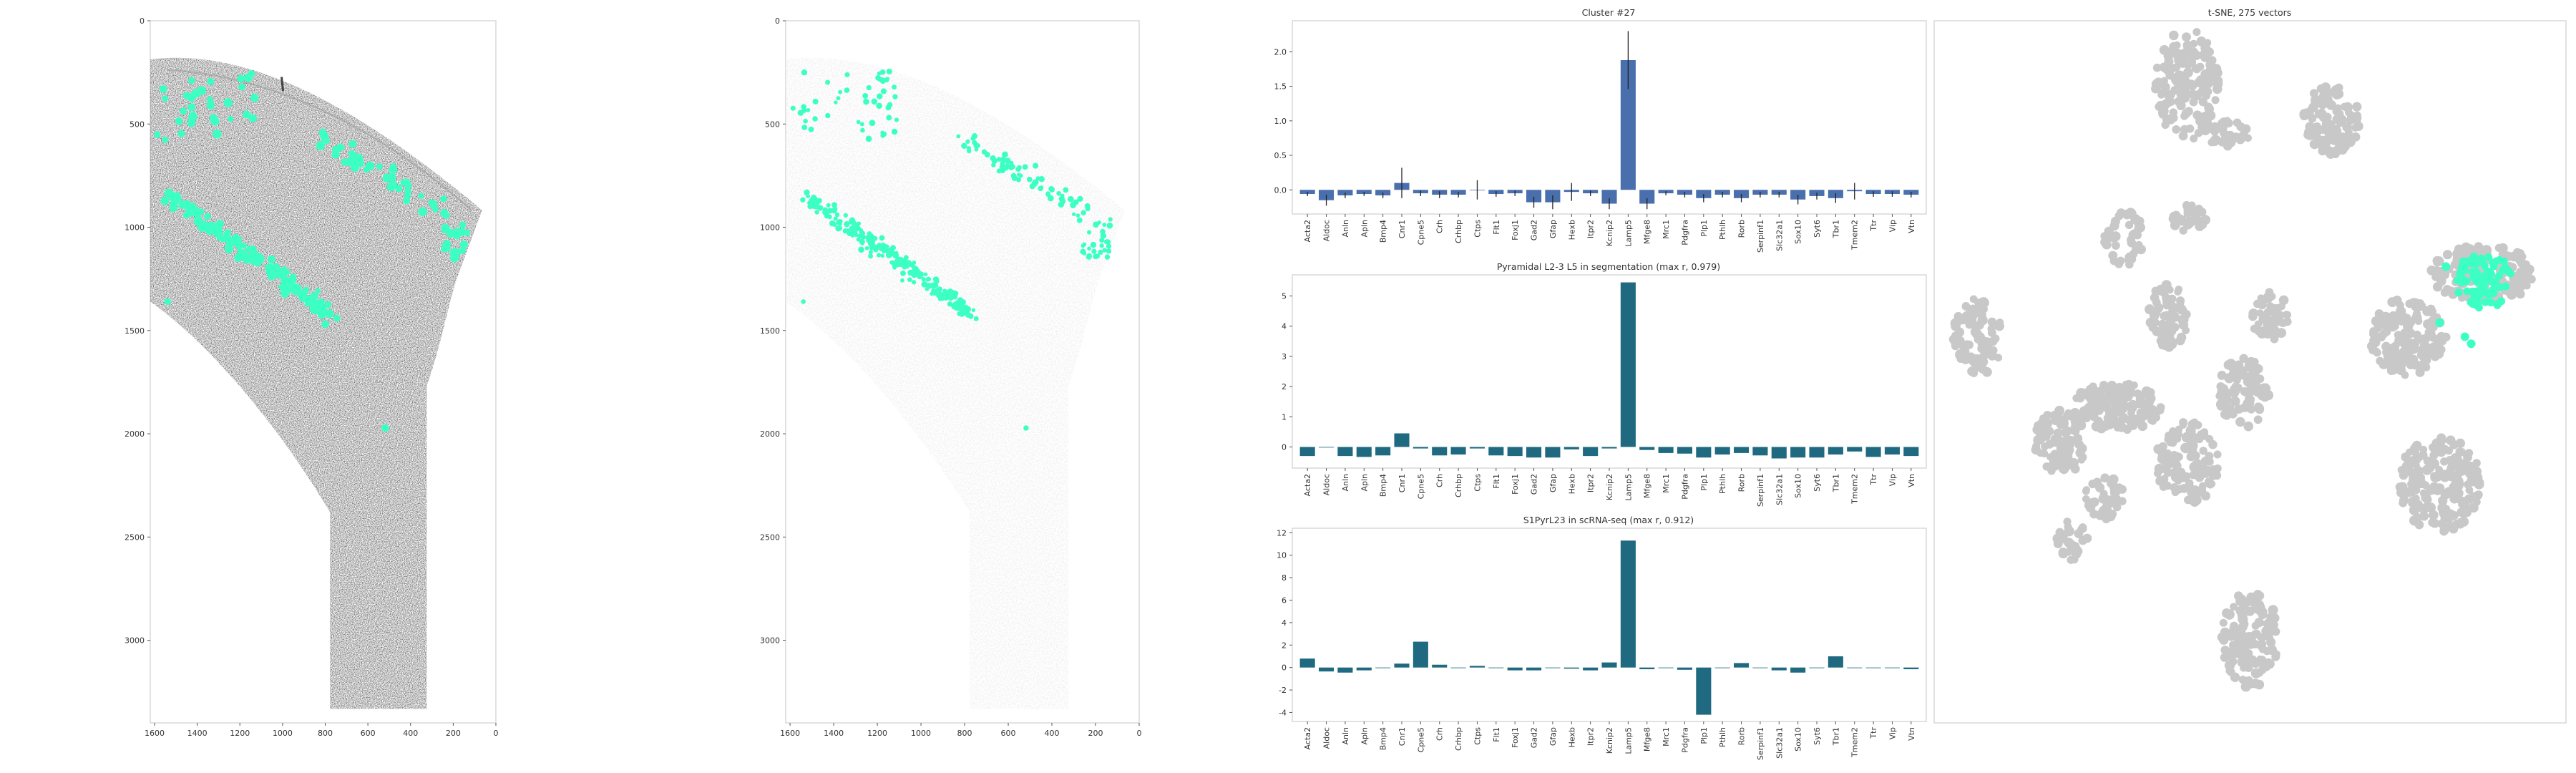 The width and height of the screenshot is (2576, 773). Describe the element at coordinates (1666, 668) in the screenshot. I see `bar-mrc1` at that location.